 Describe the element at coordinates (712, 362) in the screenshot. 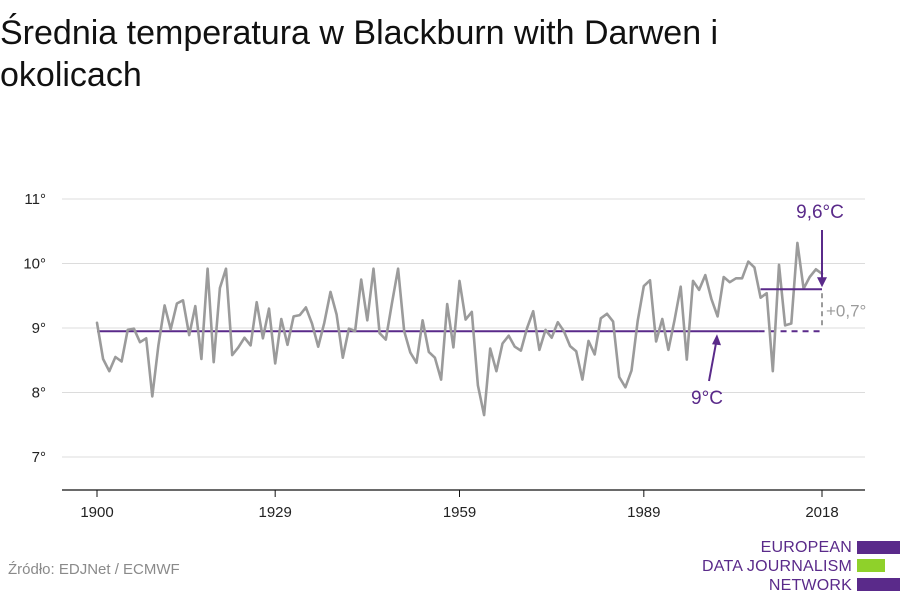

I see `baseline-arrow-shaft` at that location.